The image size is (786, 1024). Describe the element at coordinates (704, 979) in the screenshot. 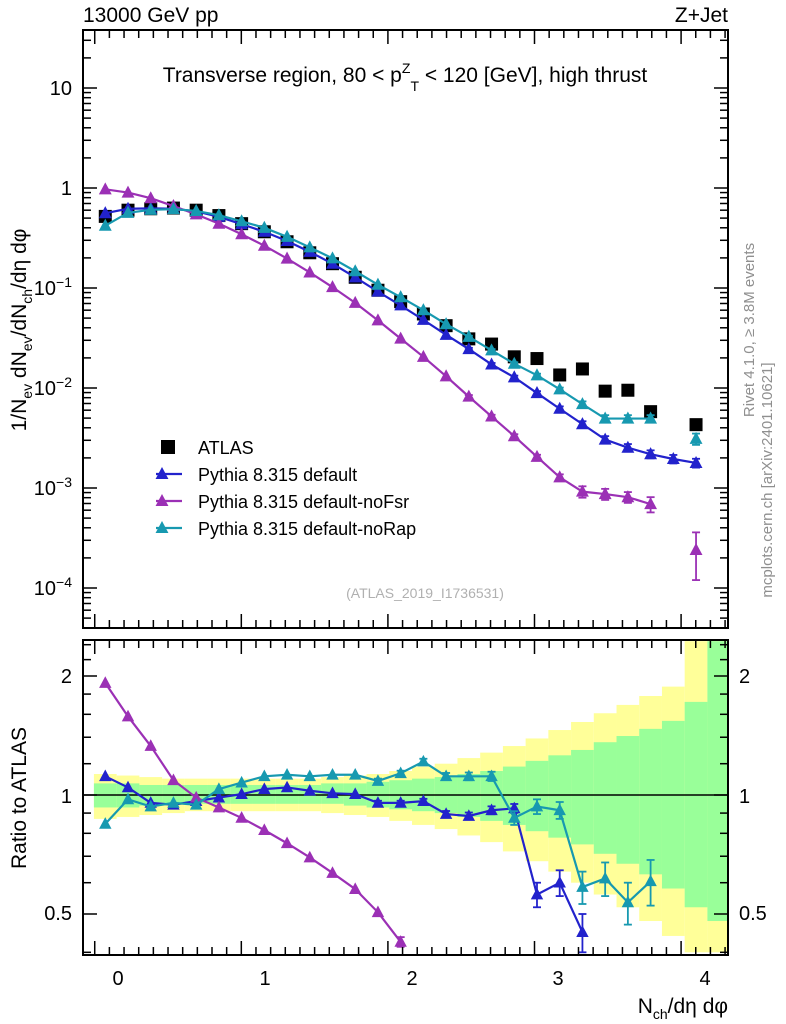

I see `xtick-4: 4` at that location.